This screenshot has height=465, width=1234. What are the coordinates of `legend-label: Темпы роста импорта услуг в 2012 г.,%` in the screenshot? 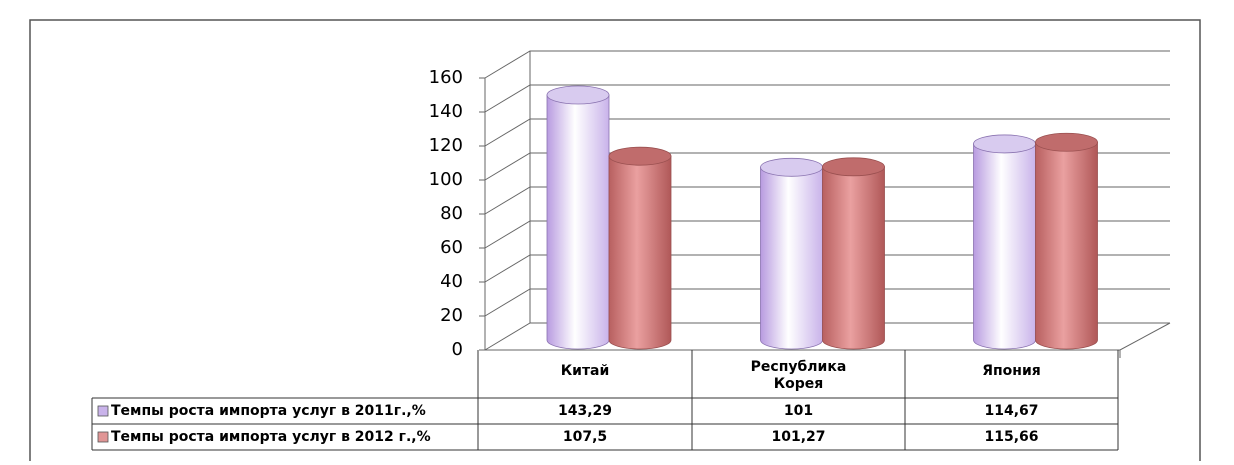 It's located at (271, 437).